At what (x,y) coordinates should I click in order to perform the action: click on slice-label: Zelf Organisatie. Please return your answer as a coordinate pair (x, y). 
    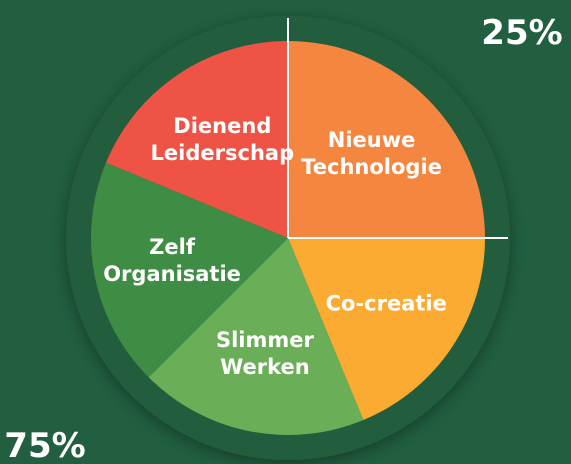
    Looking at the image, I should click on (172, 261).